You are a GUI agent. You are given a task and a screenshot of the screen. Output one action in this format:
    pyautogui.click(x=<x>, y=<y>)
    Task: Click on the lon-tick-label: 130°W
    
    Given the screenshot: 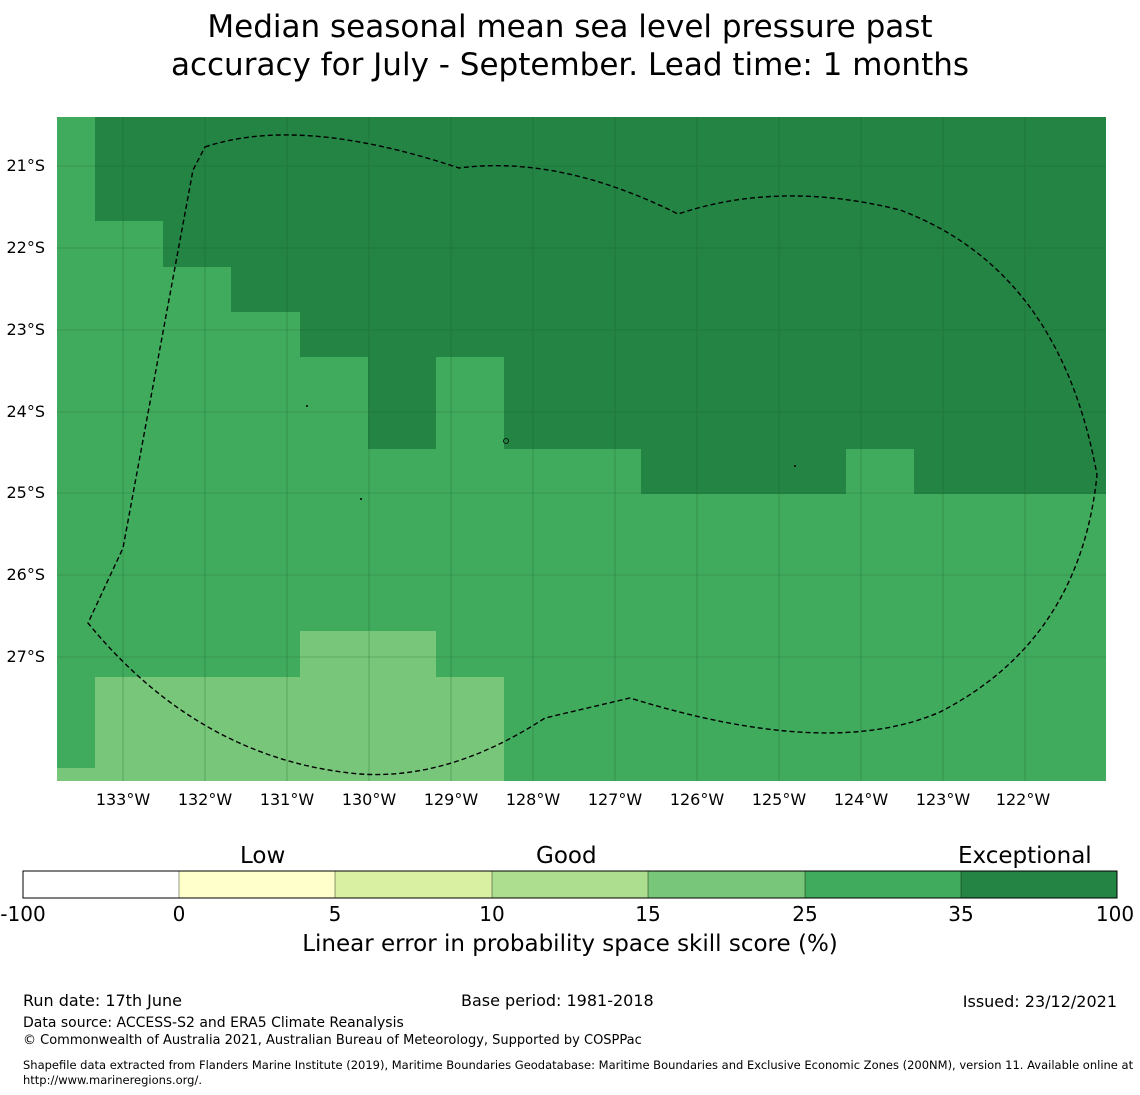 What is the action you would take?
    pyautogui.click(x=369, y=799)
    